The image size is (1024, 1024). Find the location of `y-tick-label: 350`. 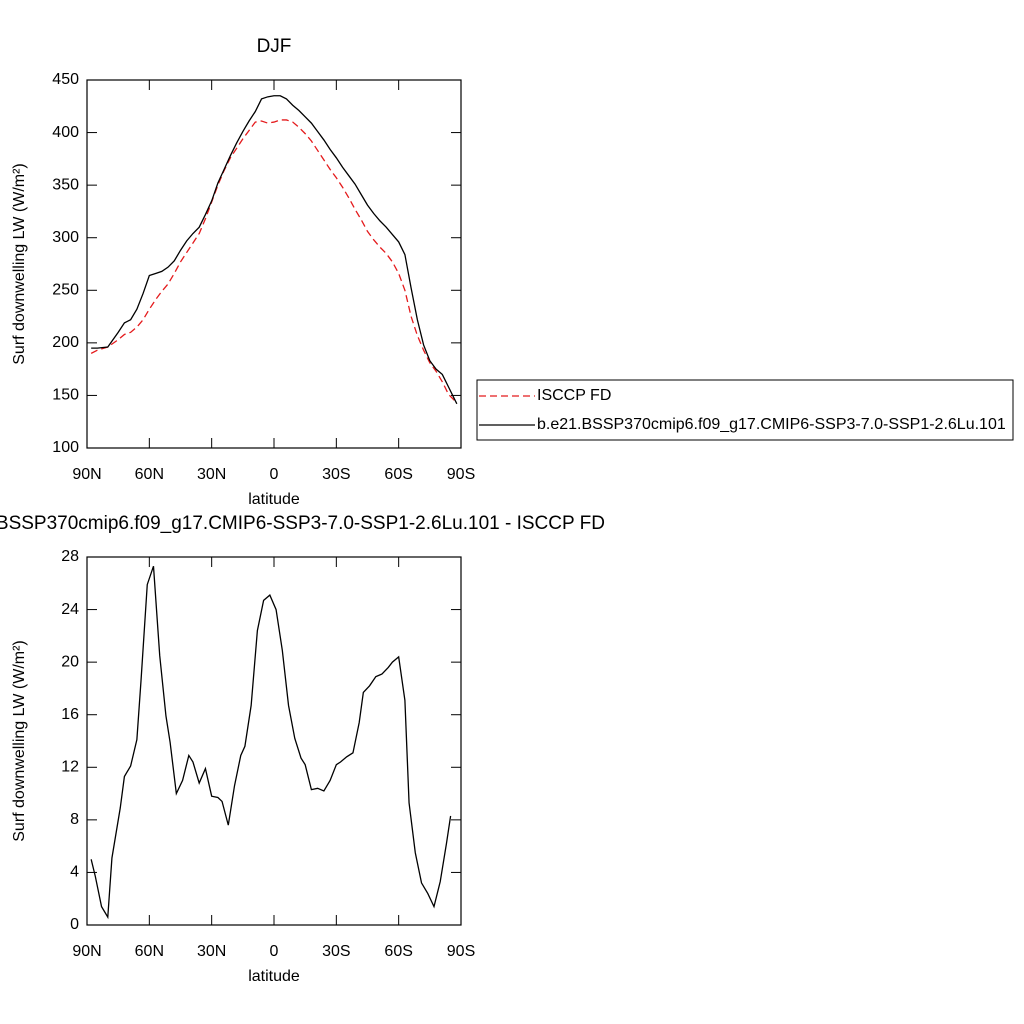

y-tick-label: 350 is located at coordinates (65, 184).